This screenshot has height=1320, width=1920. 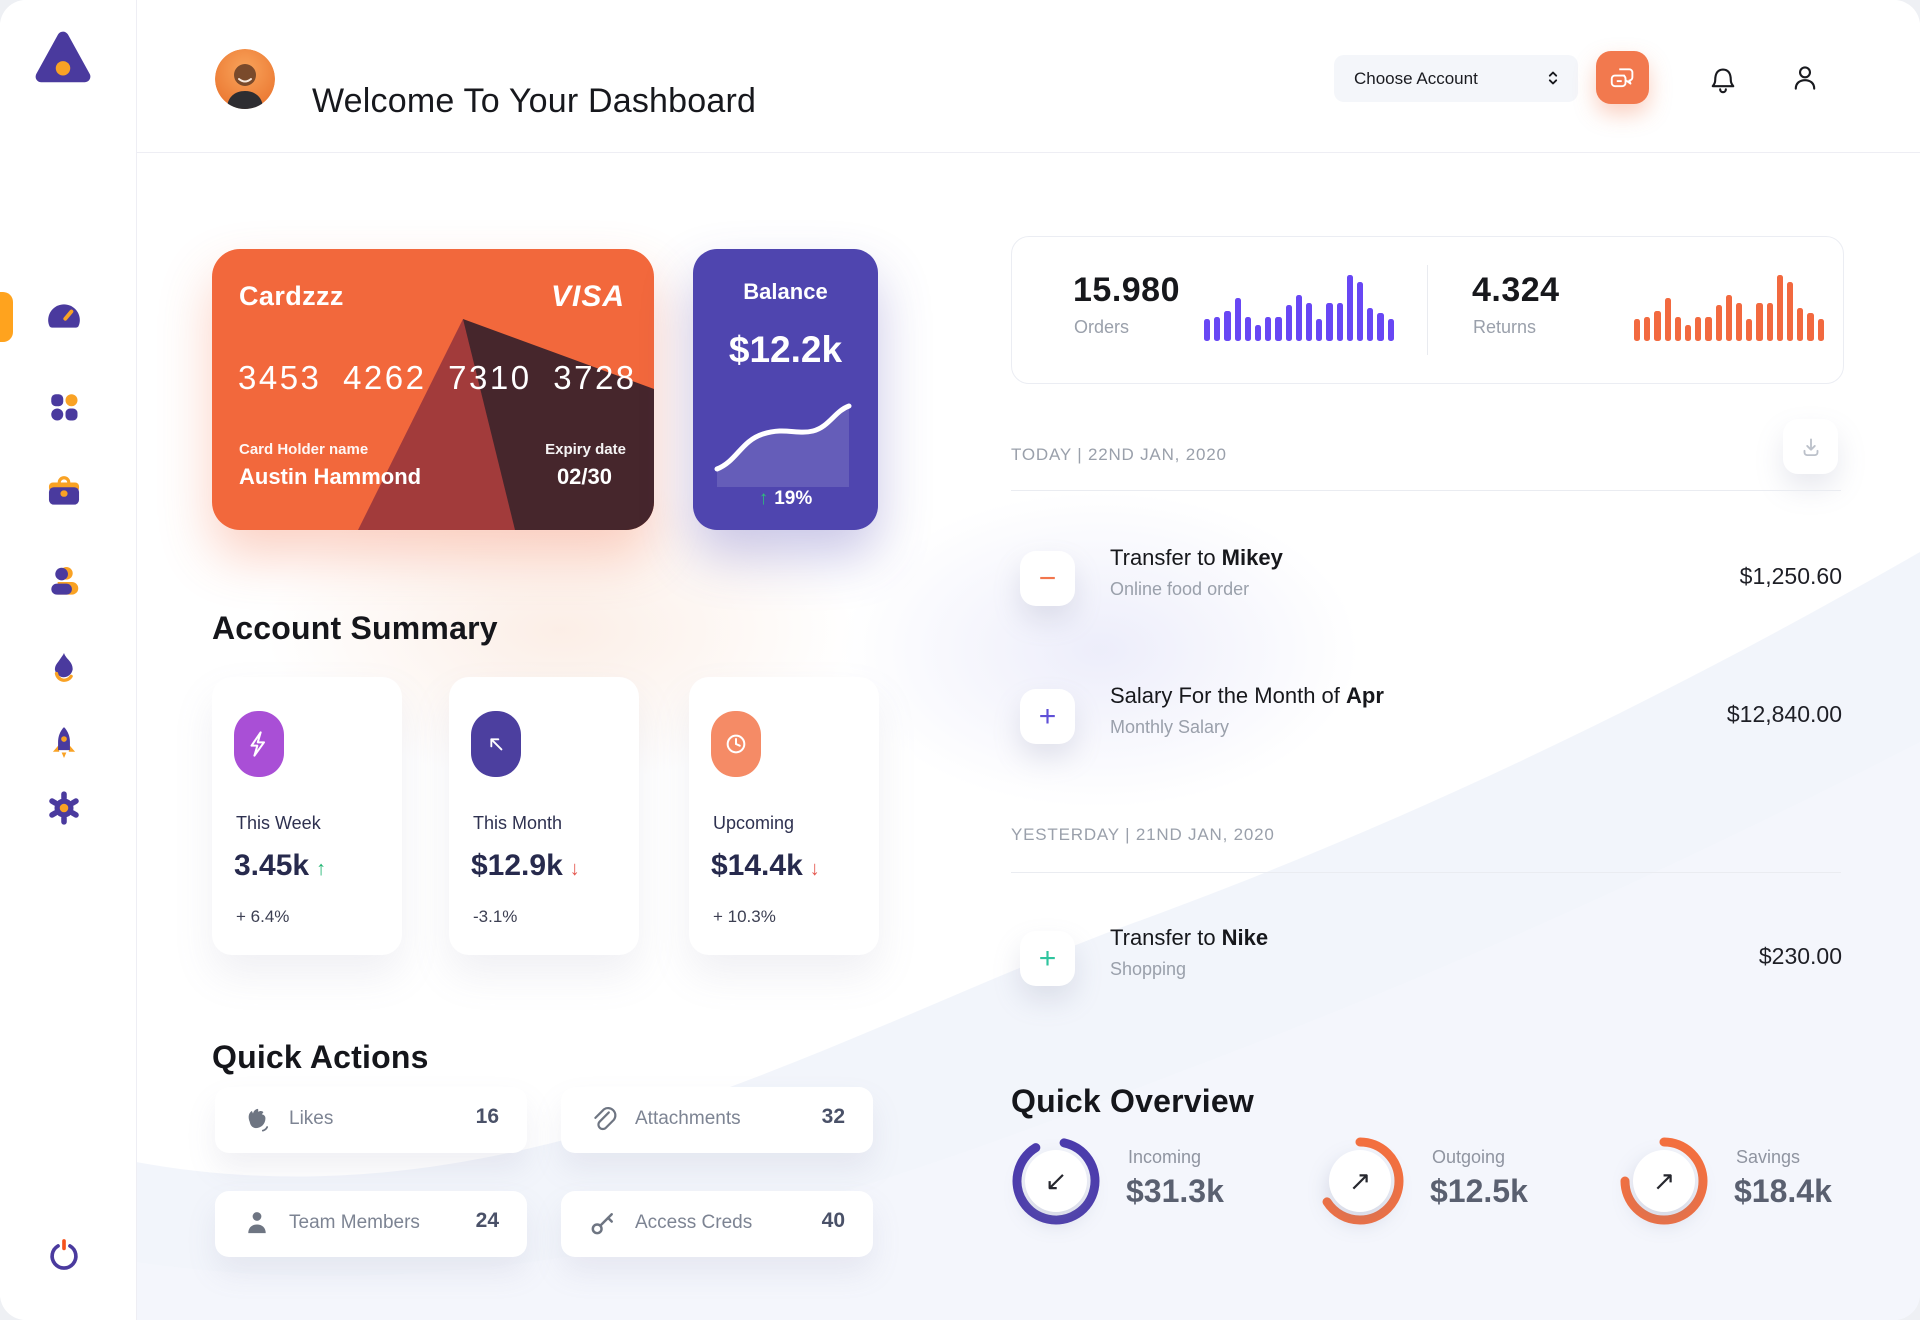 I want to click on transaction-title: Transfer to Nike, so click(x=1189, y=937).